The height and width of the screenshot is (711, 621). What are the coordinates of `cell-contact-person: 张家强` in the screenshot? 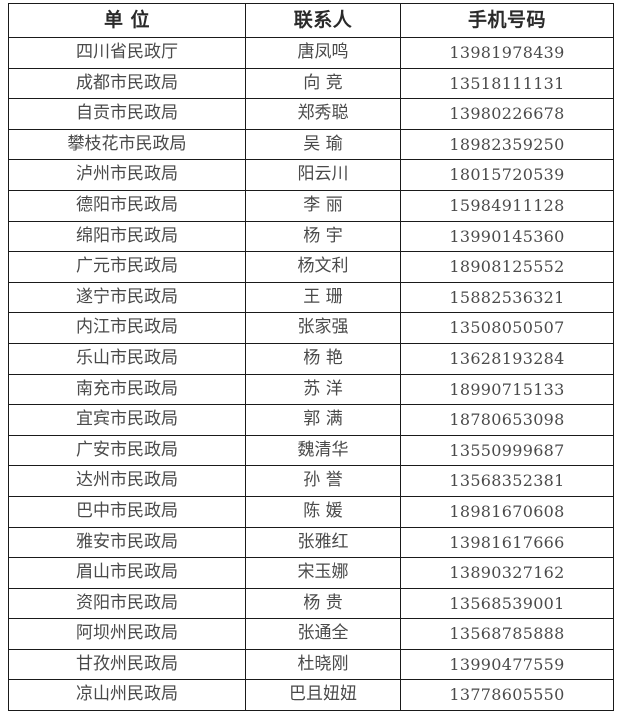 It's located at (323, 328).